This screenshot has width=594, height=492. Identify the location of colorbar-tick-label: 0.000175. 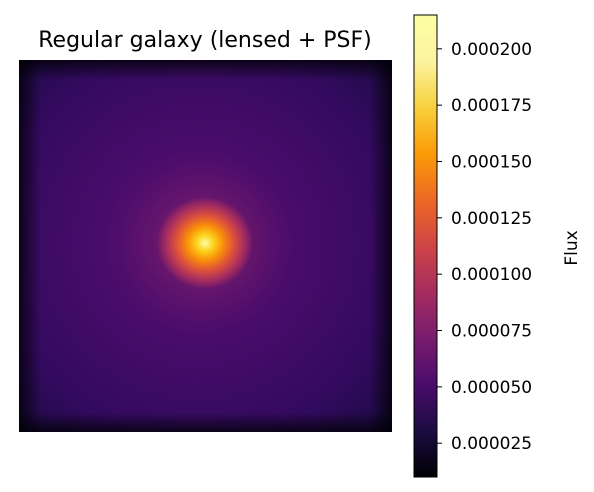
(491, 106).